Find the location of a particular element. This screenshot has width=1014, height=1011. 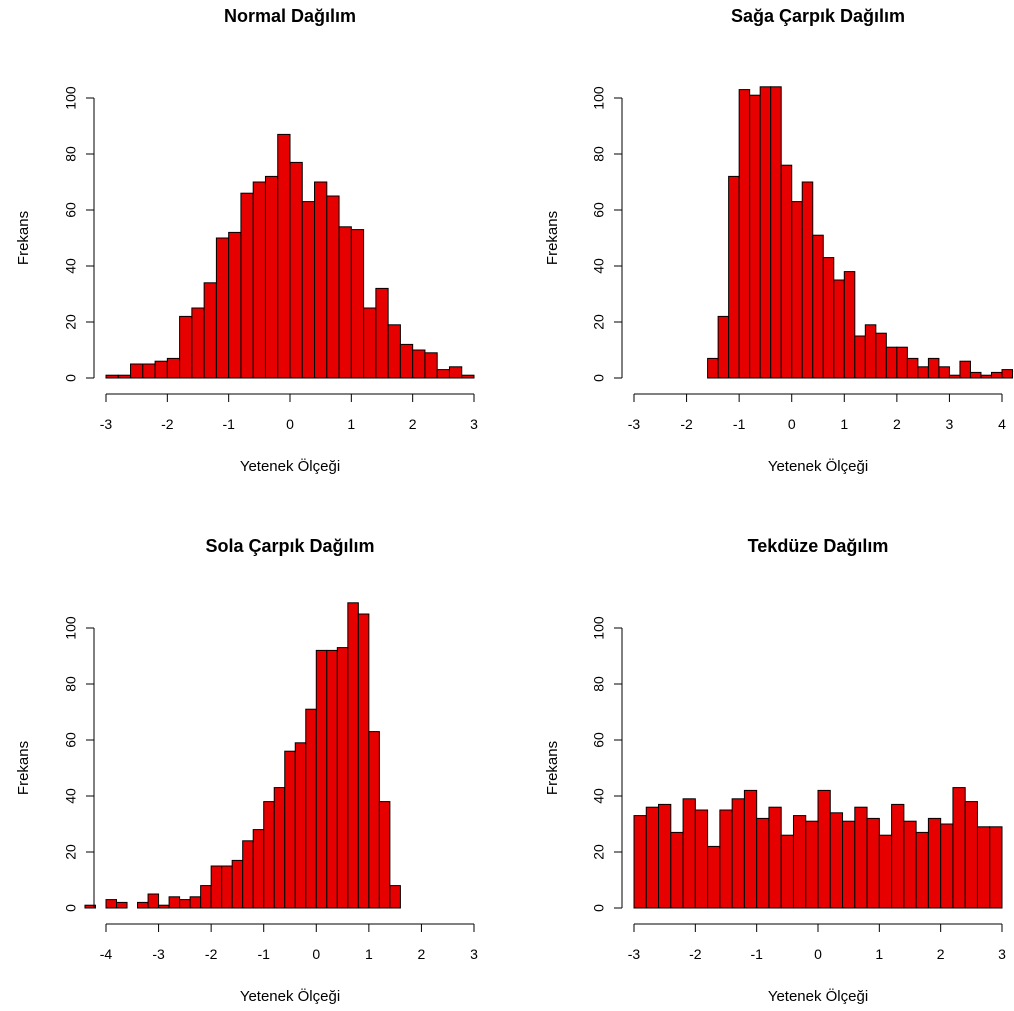

y-tick-label: 80 is located at coordinates (599, 684).